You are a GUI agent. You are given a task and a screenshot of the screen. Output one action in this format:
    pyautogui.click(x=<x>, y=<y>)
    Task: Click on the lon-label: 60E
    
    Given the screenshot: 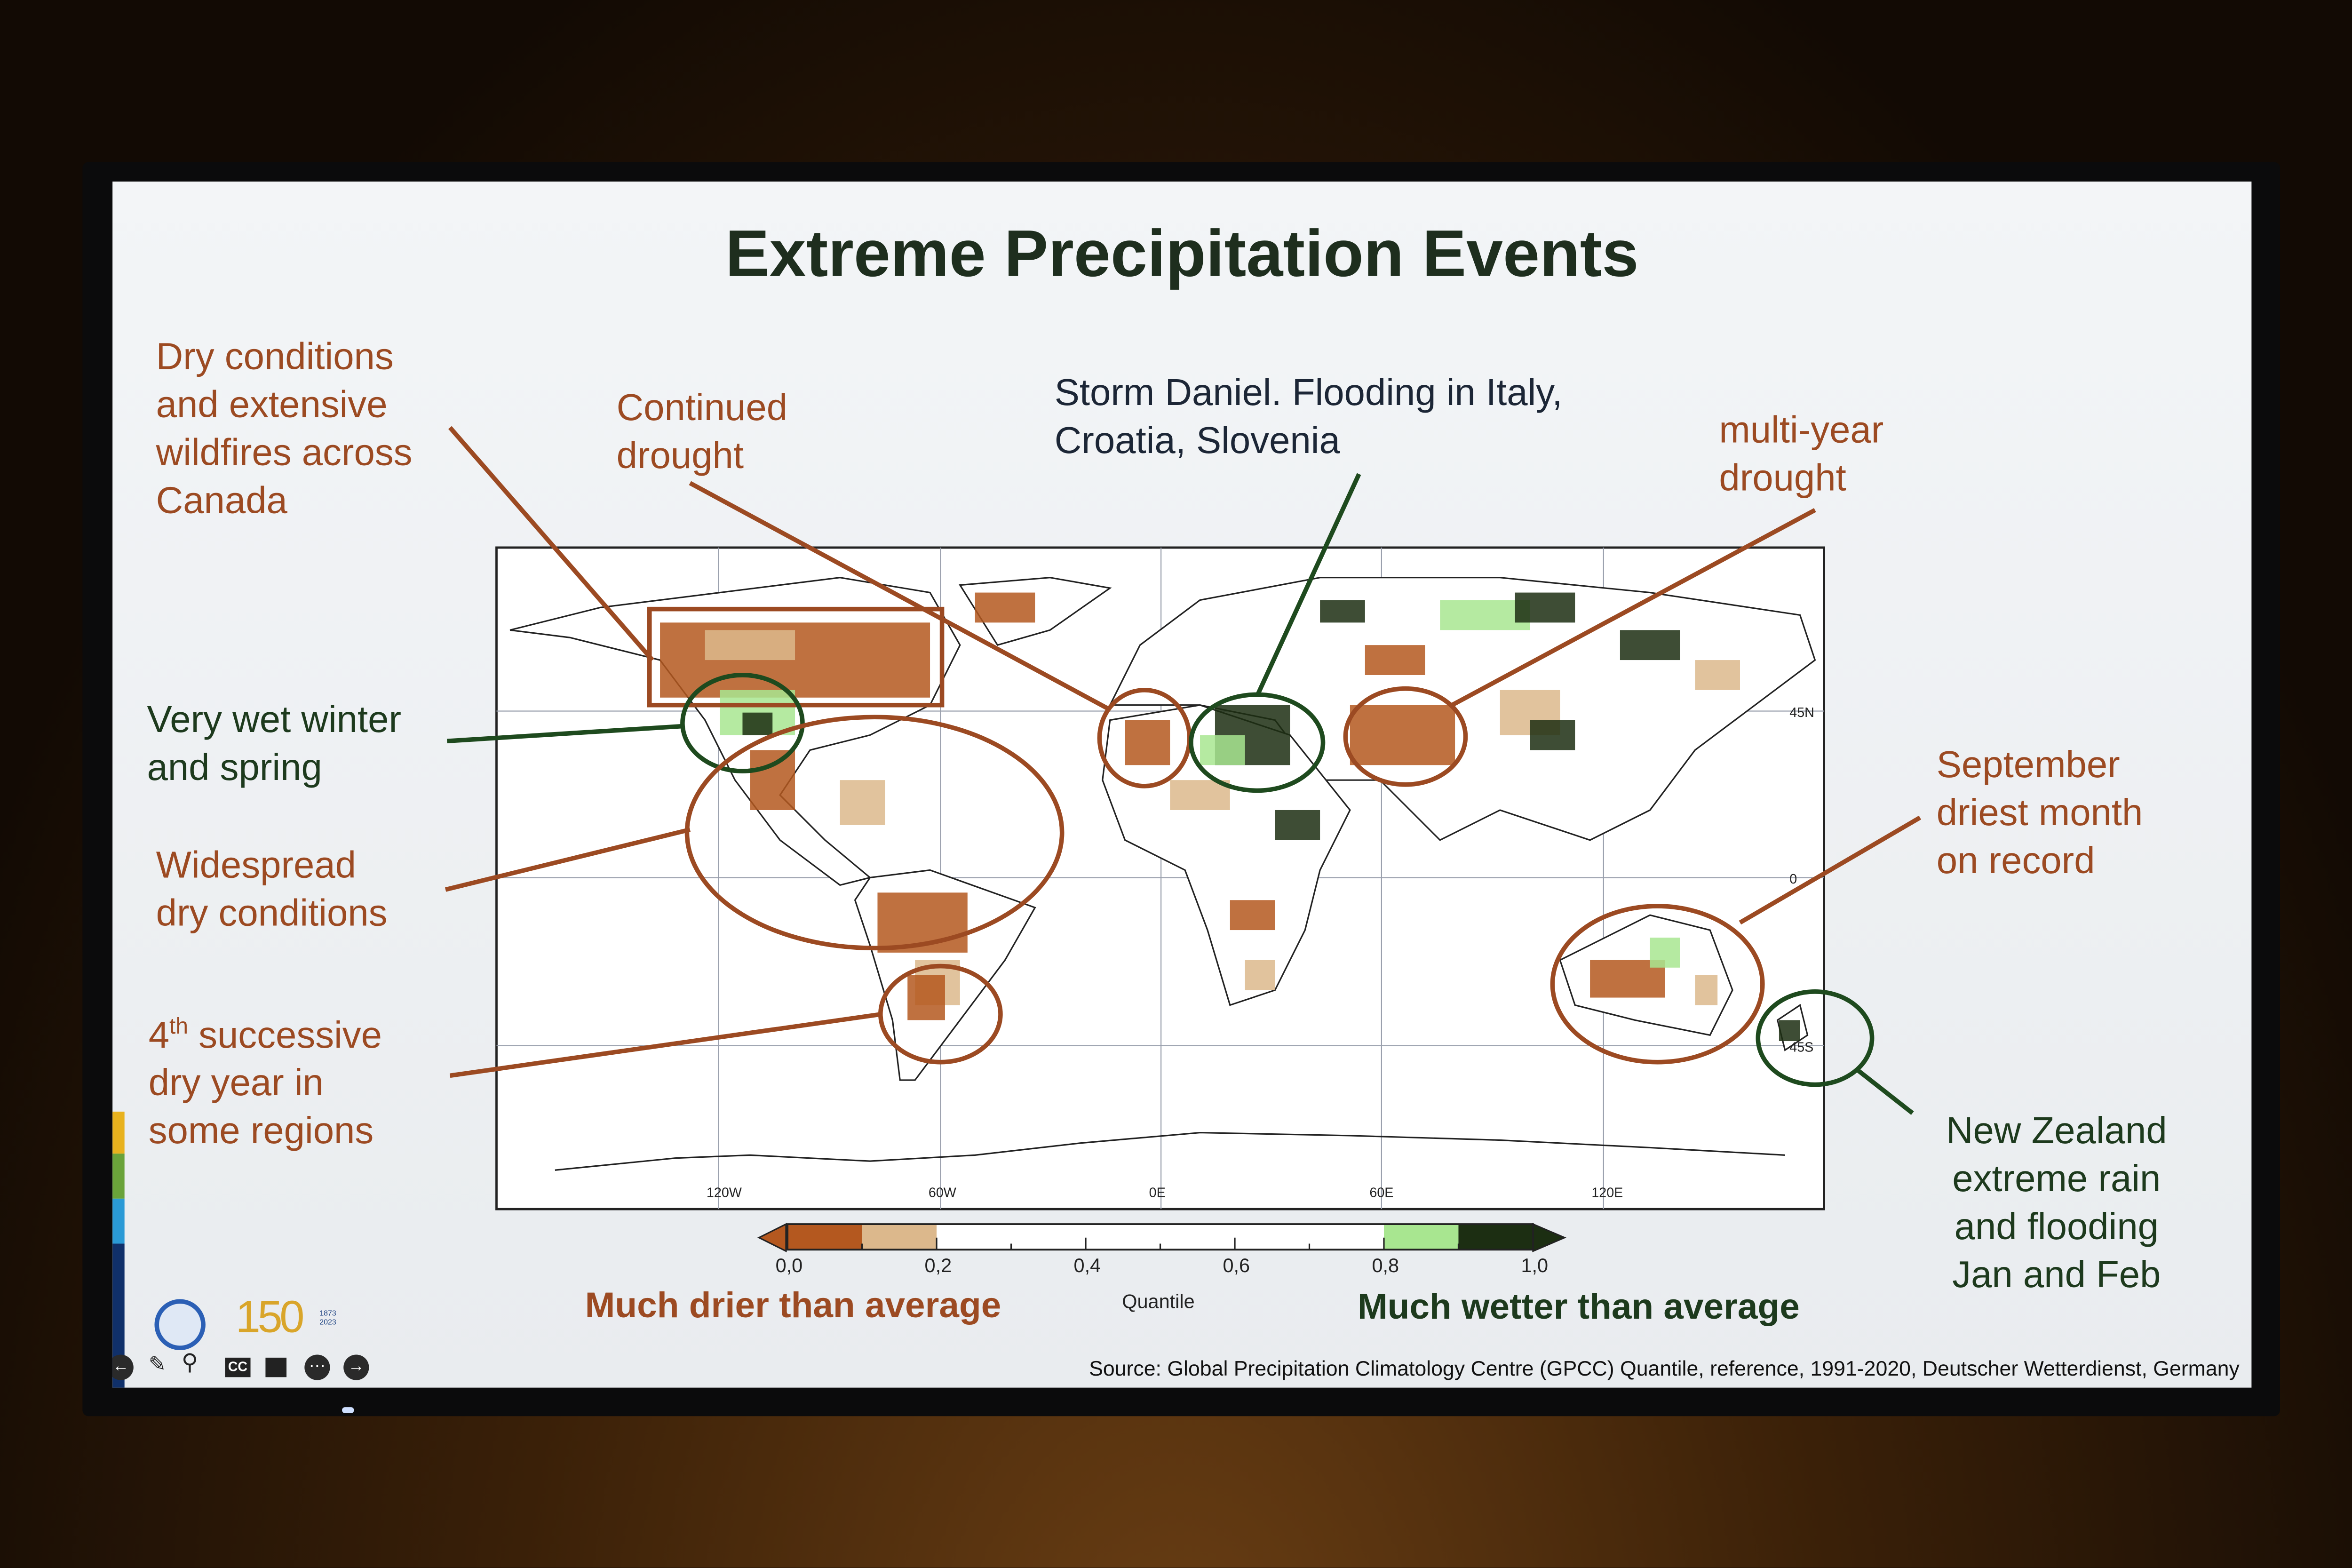 What is the action you would take?
    pyautogui.click(x=1381, y=1193)
    